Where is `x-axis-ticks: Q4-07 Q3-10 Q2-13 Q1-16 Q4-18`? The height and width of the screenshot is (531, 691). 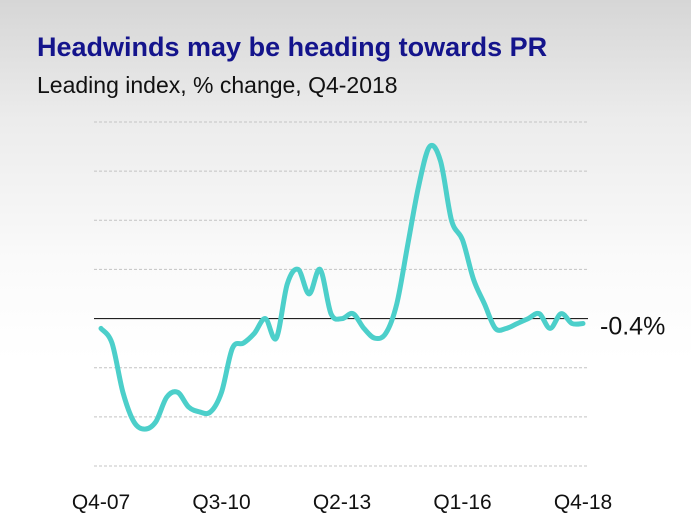
x-axis-ticks: Q4-07 Q3-10 Q2-13 Q1-16 Q4-18 is located at coordinates (342, 502).